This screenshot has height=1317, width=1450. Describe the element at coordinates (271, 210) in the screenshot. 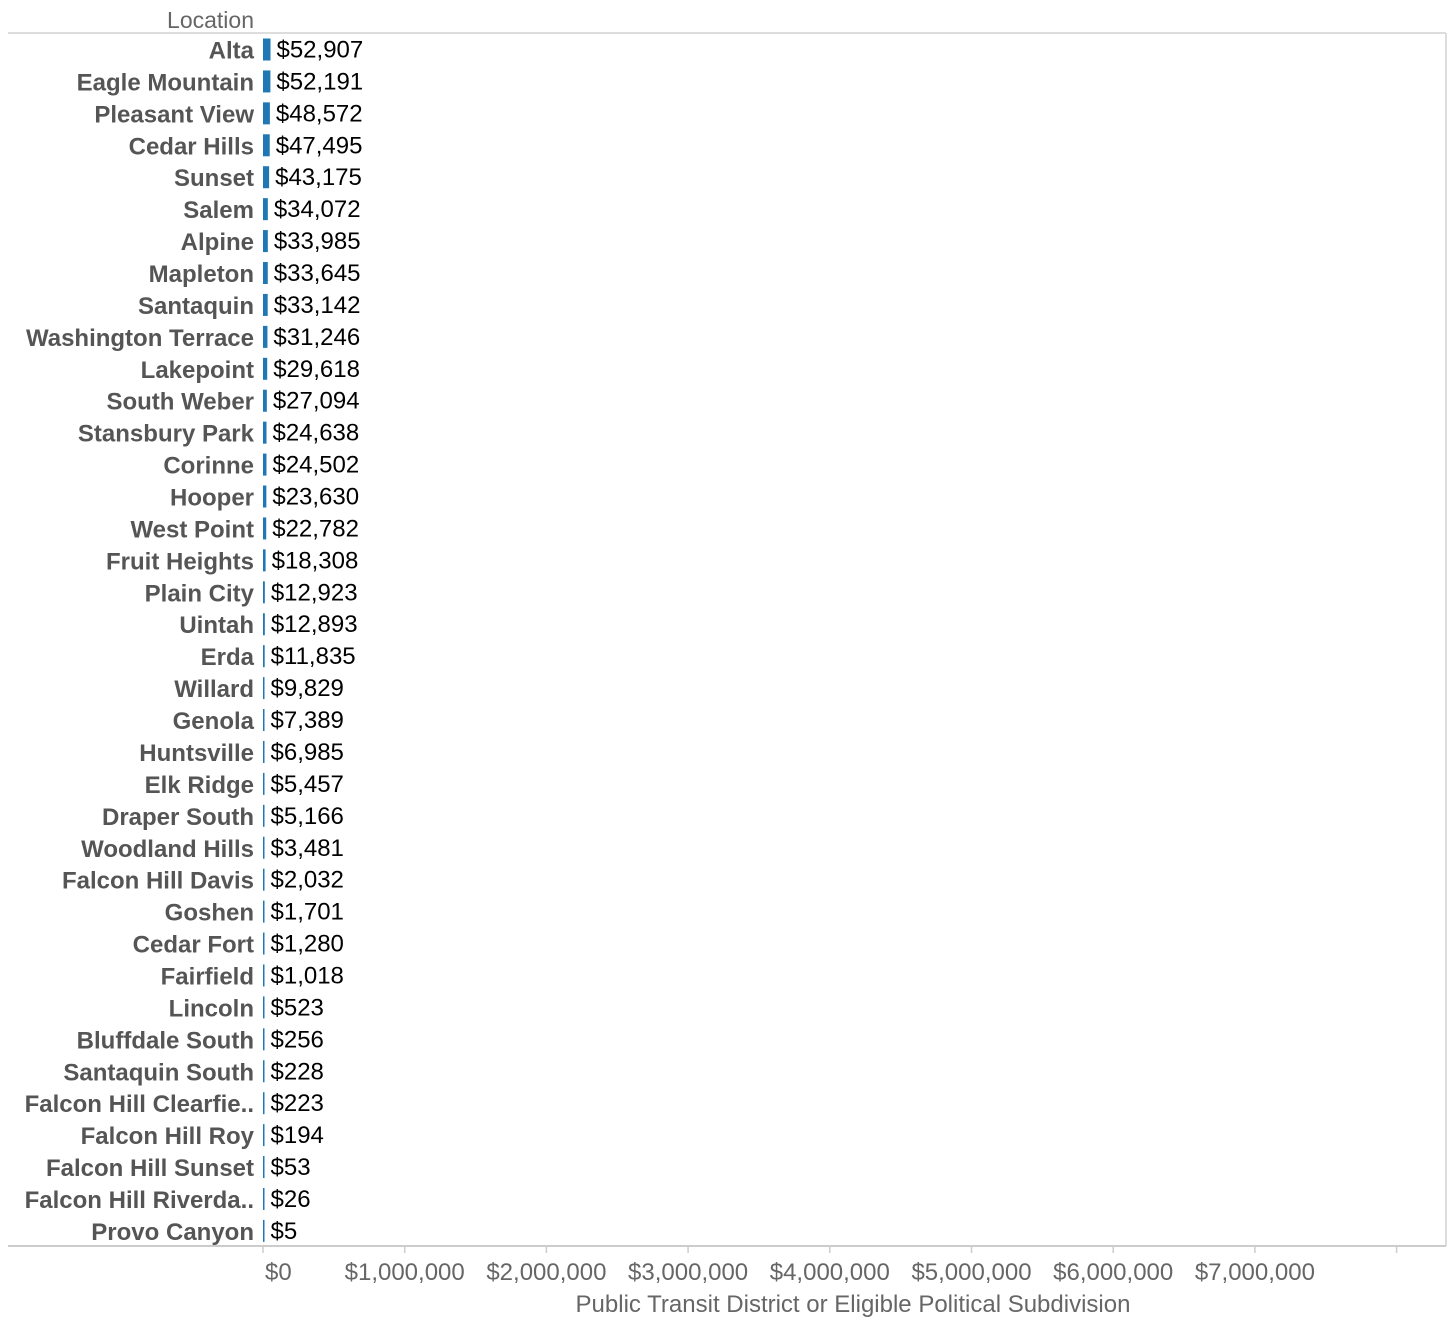

I see `chart-row: Salem $34,072` at that location.